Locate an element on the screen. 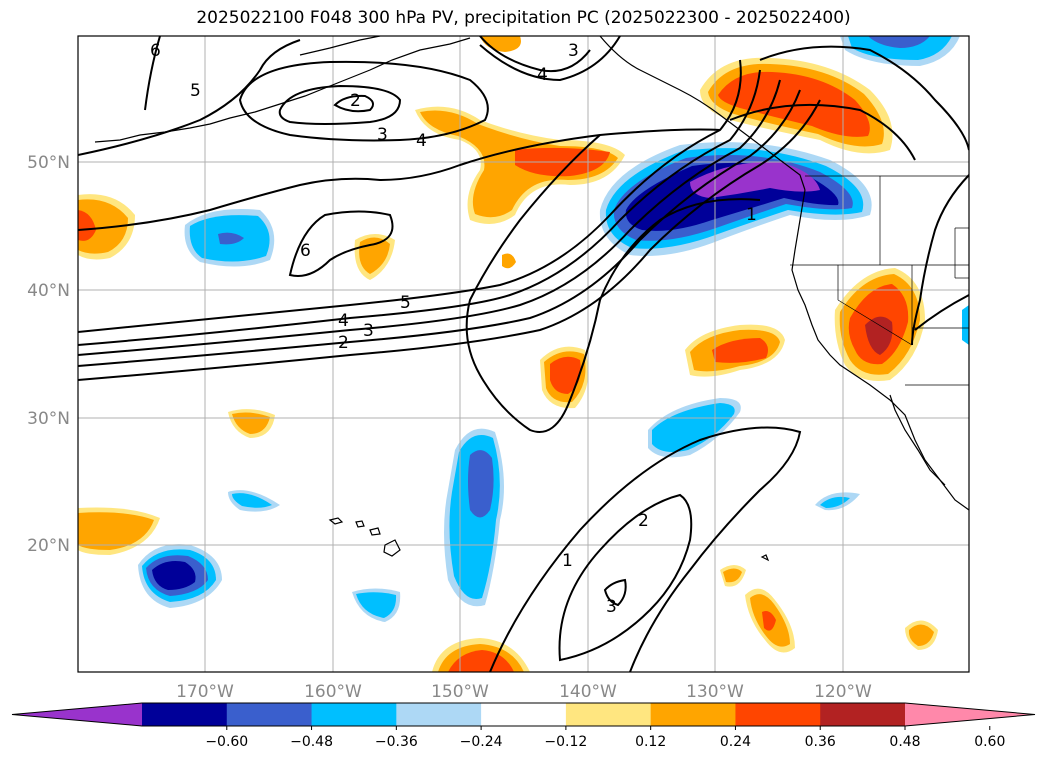 This screenshot has height=765, width=1047. colorbar-extend-right is located at coordinates (970, 714).